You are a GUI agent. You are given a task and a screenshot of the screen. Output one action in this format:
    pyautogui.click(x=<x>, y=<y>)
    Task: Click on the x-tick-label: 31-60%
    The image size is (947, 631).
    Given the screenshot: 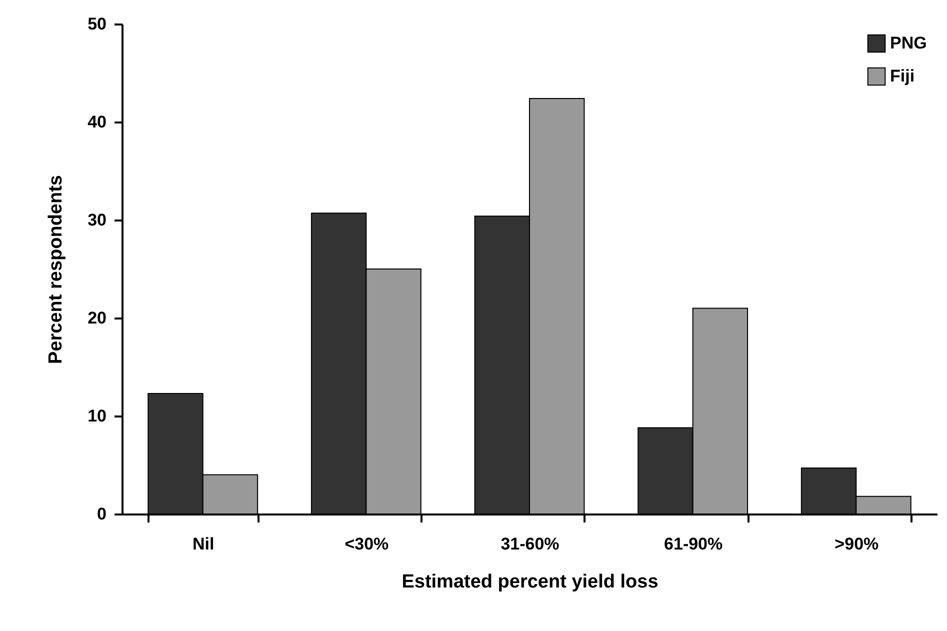 What is the action you would take?
    pyautogui.click(x=530, y=544)
    